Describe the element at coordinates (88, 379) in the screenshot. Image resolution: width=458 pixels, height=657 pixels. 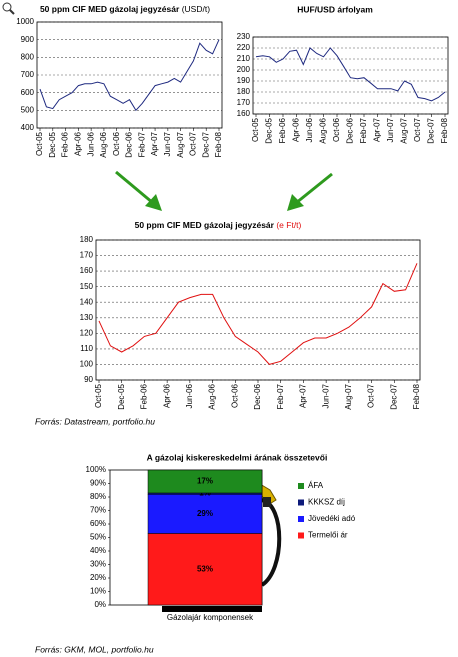
I see `y-tick-label: 90` at that location.